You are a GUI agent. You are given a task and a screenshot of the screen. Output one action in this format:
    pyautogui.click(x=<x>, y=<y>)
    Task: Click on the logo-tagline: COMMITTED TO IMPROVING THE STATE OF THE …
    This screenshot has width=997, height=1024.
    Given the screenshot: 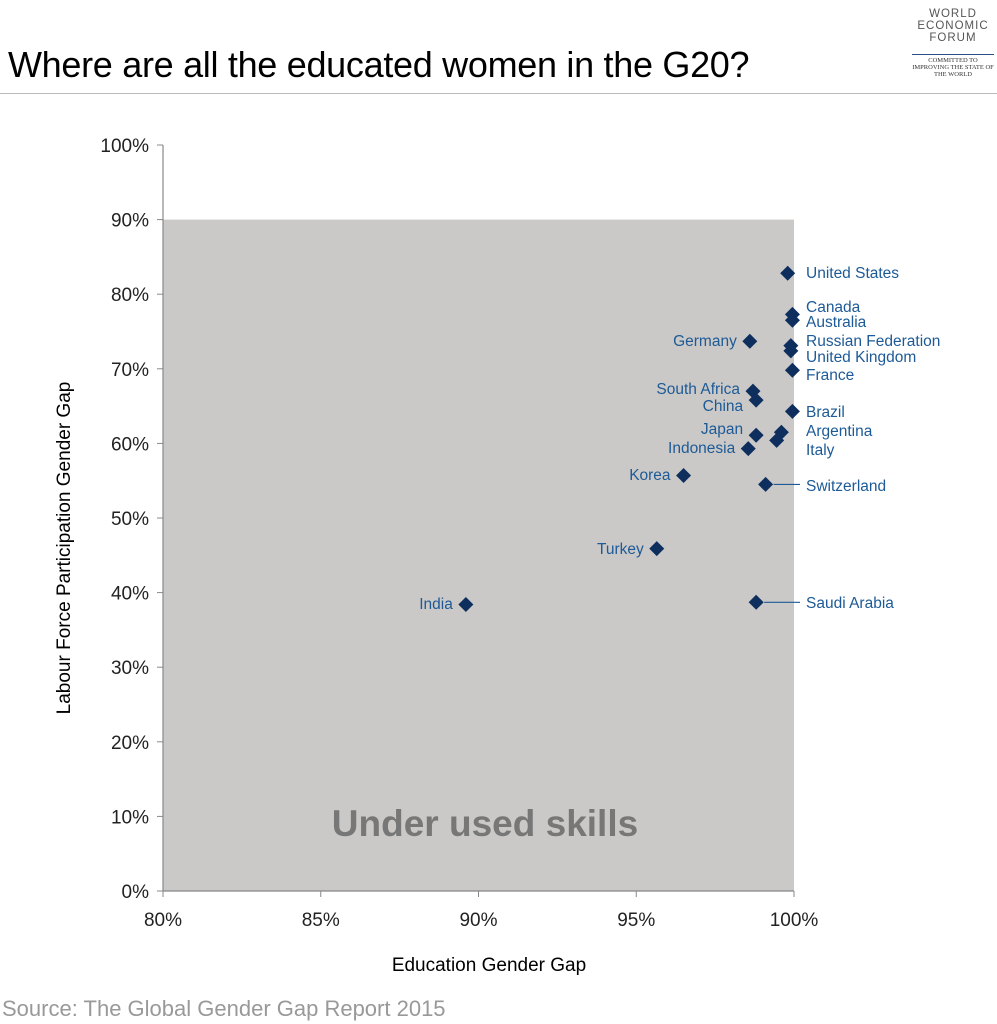 What is the action you would take?
    pyautogui.click(x=953, y=66)
    